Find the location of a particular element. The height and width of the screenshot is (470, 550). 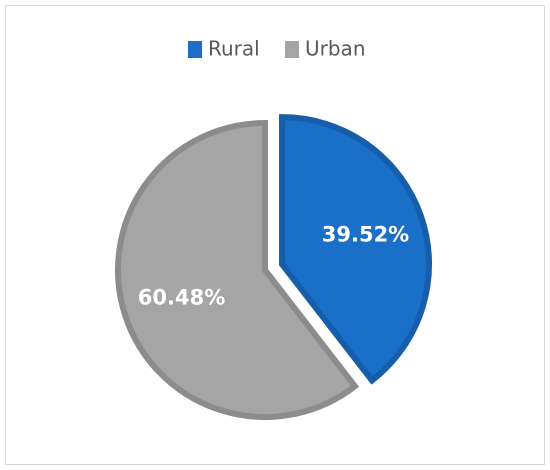

data-label: 39.52% is located at coordinates (365, 235).